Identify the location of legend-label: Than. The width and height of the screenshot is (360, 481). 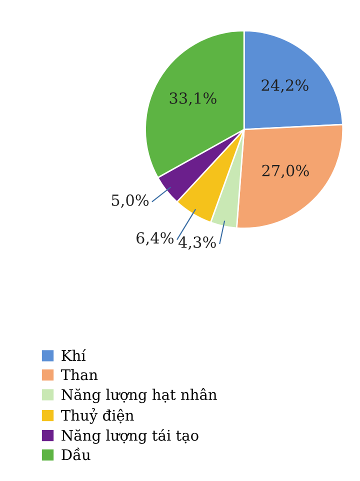
(79, 374).